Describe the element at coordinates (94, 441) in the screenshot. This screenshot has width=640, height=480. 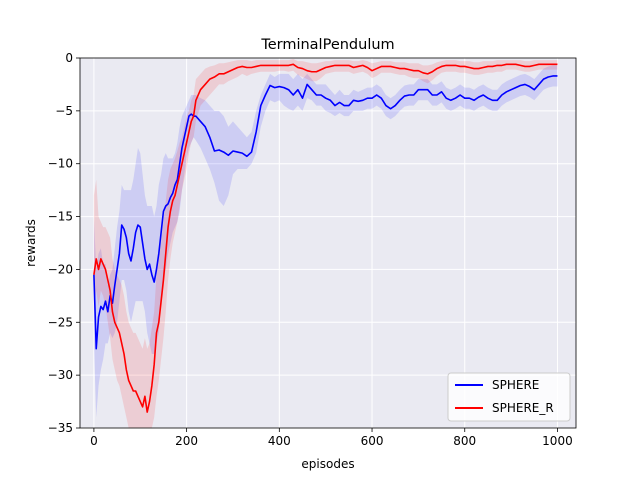
I see `x-tick-label-0: 0` at that location.